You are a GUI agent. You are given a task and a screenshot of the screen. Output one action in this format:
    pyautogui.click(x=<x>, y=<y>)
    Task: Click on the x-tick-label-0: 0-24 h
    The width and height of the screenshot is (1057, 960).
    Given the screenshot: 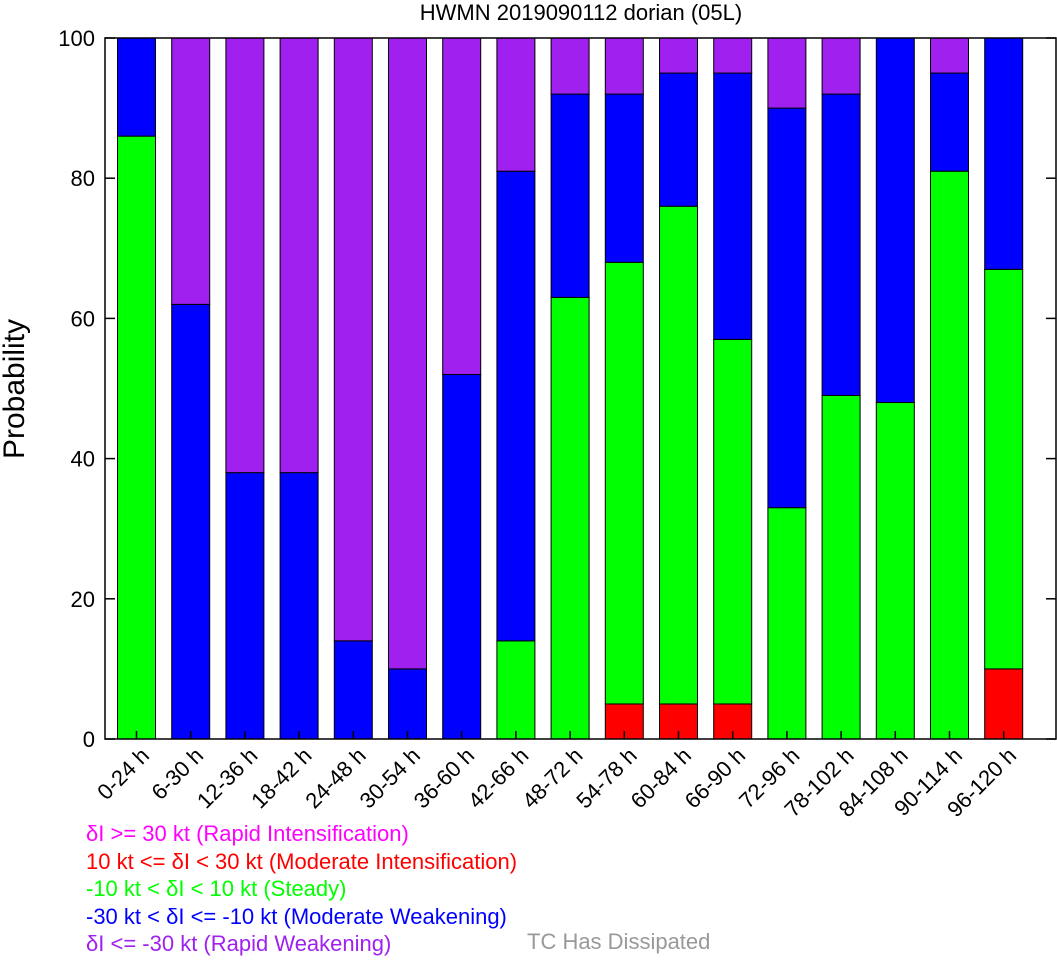 What is the action you would take?
    pyautogui.click(x=123, y=774)
    